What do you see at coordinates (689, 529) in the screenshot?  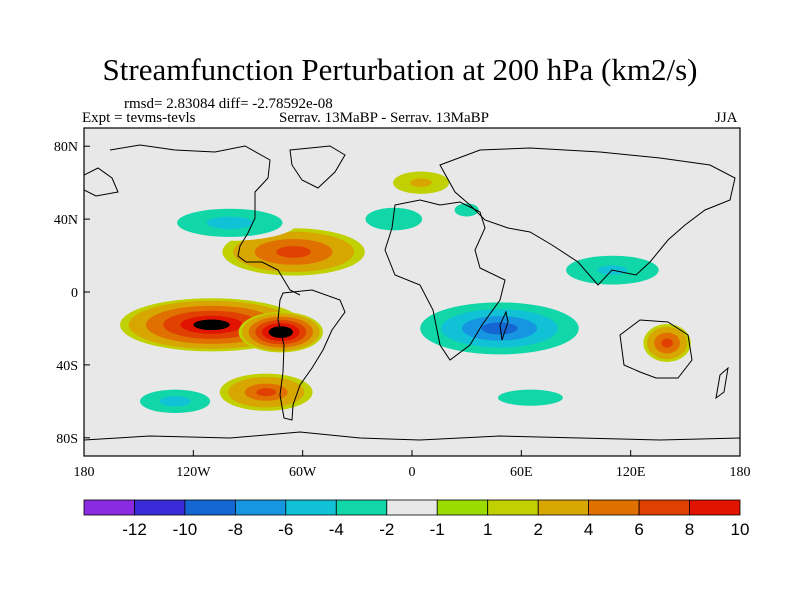 I see `colorbar-label: 8` at bounding box center [689, 529].